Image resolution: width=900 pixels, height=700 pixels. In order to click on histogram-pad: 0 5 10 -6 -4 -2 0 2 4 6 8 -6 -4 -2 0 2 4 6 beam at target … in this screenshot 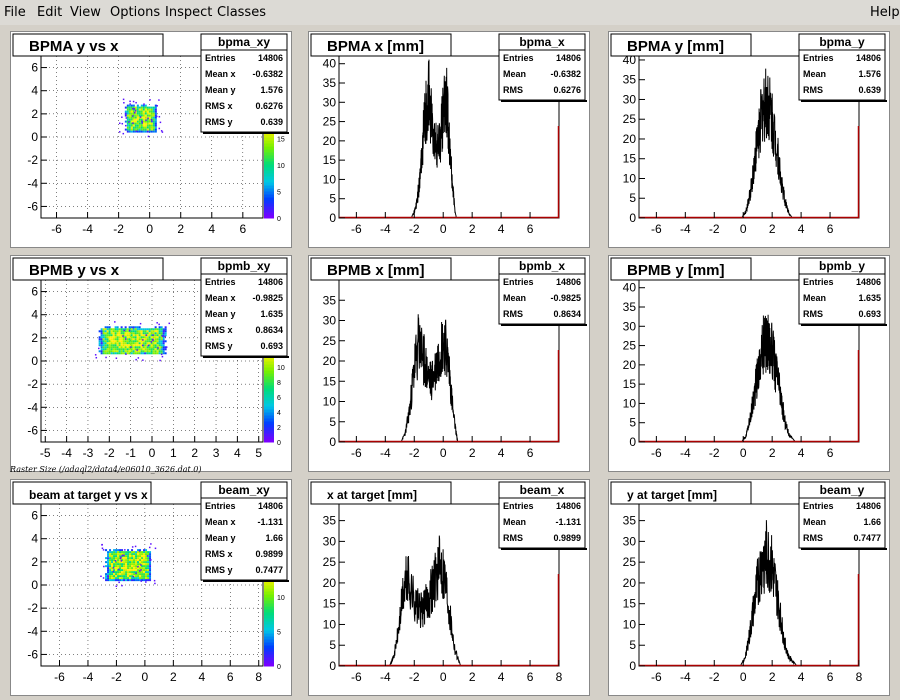, I will do `click(151, 587)`.